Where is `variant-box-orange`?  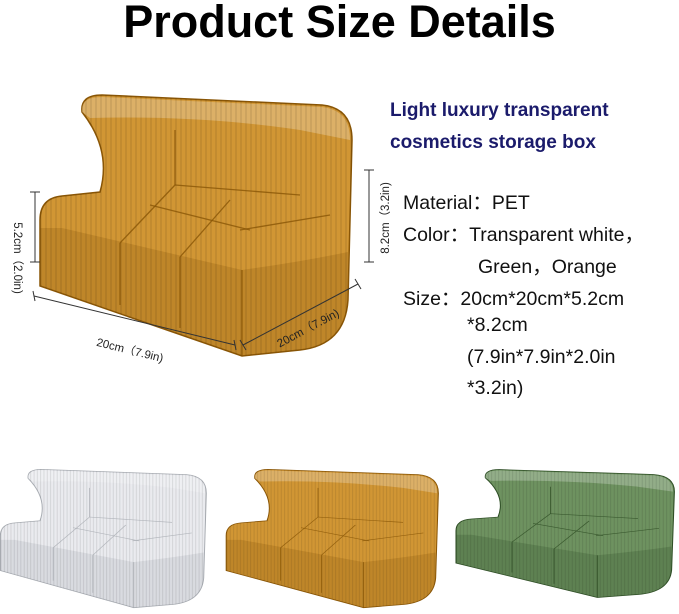
variant-box-orange is located at coordinates (332, 538).